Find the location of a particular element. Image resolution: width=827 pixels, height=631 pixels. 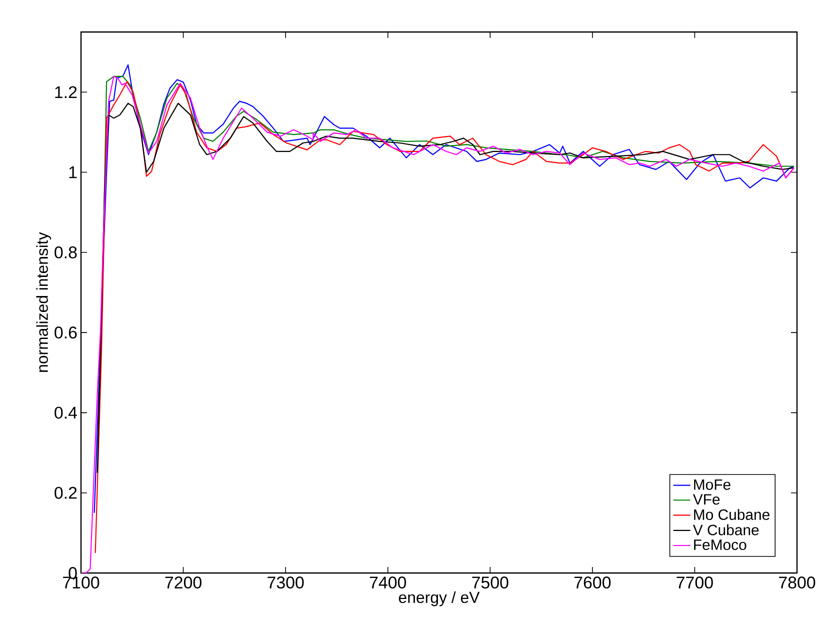

x-tick-label: 7400 is located at coordinates (388, 582).